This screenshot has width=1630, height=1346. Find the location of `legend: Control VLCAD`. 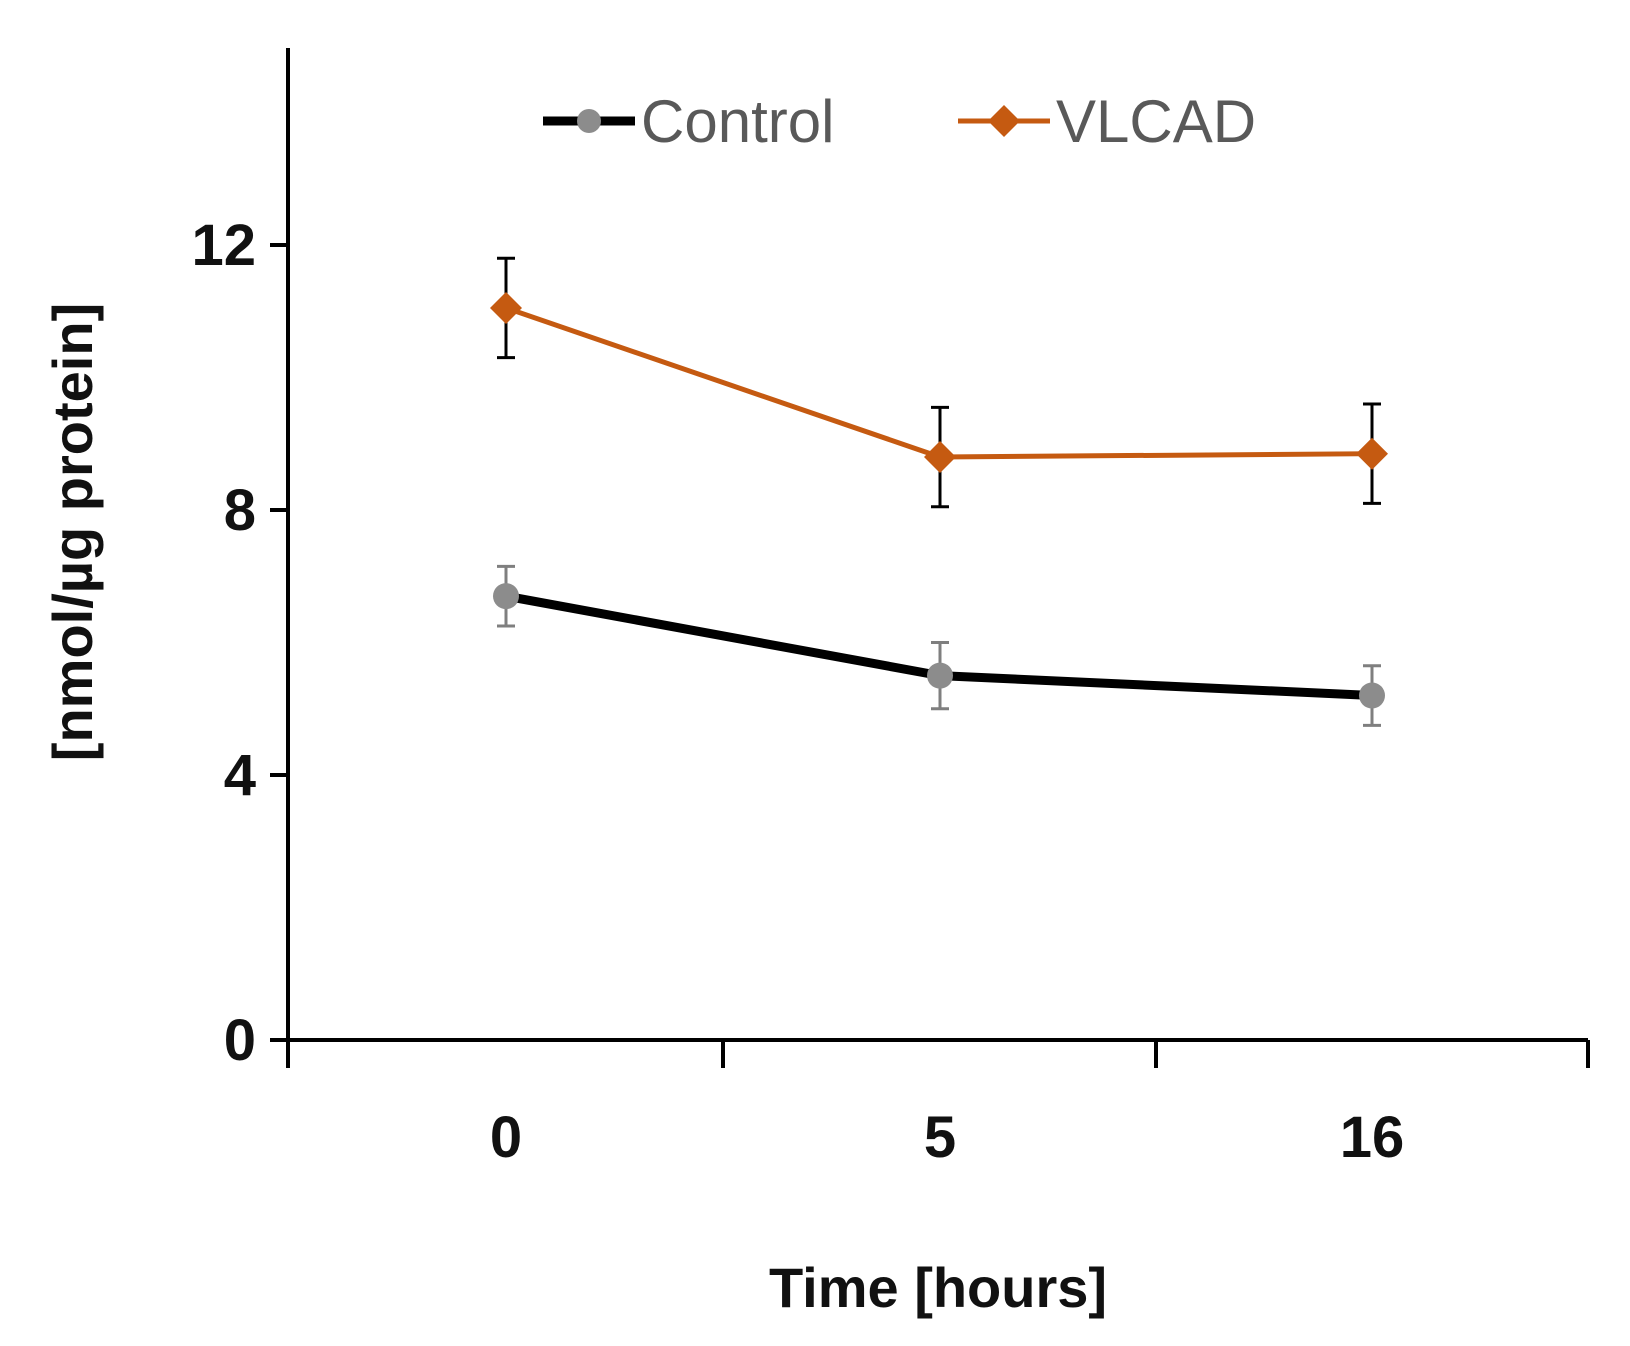

legend: Control VLCAD is located at coordinates (899, 121).